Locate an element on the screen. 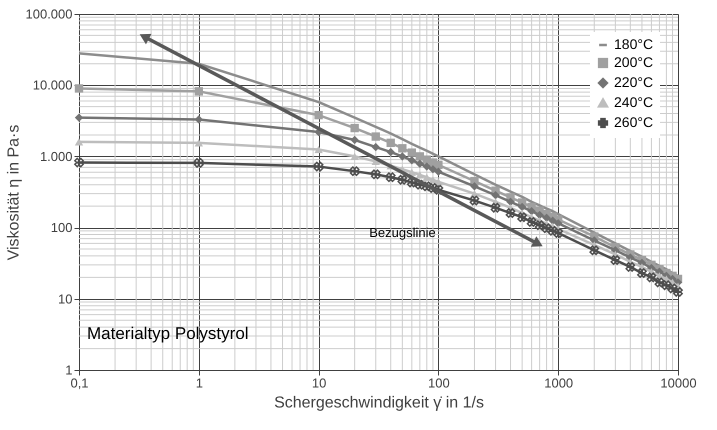 The height and width of the screenshot is (430, 717). legend-label: 240°C is located at coordinates (634, 102).